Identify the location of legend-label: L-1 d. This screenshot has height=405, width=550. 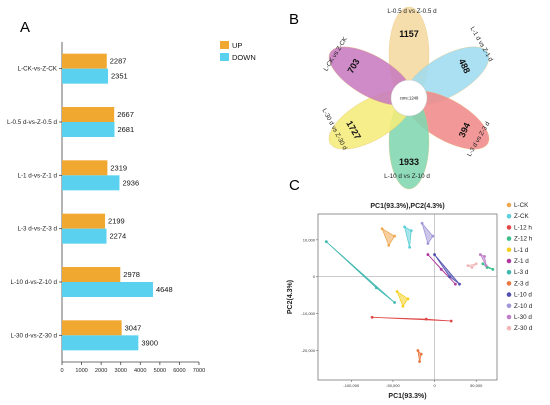
(521, 250).